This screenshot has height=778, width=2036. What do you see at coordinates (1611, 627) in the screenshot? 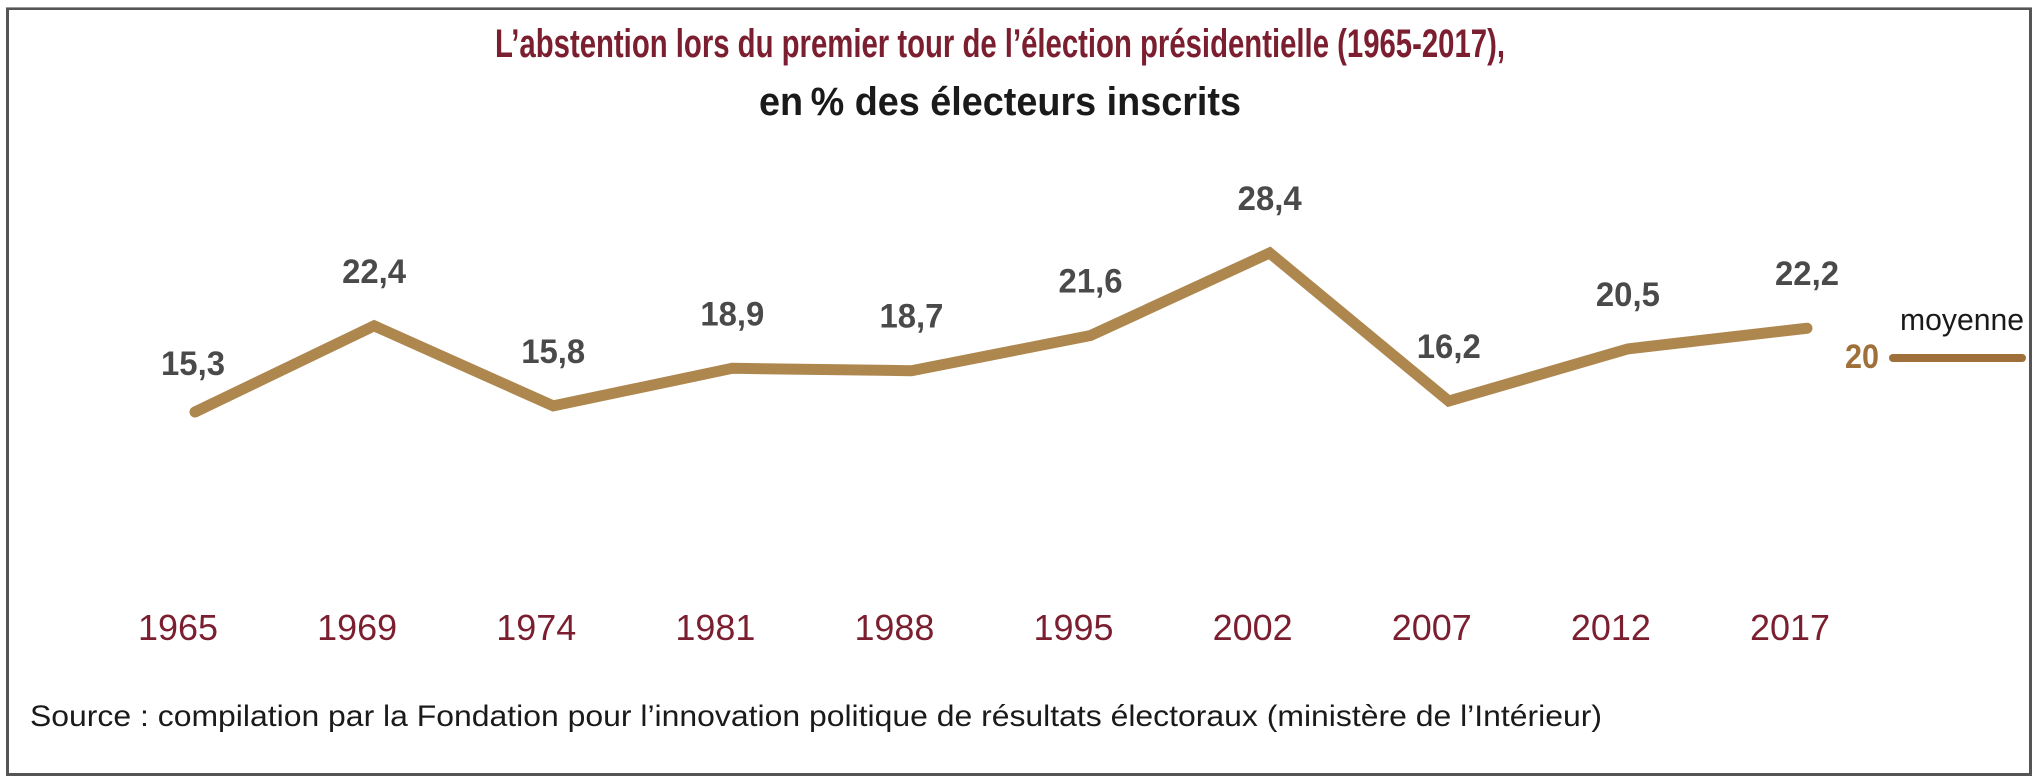
I see `x-tick-2012: 2012` at bounding box center [1611, 627].